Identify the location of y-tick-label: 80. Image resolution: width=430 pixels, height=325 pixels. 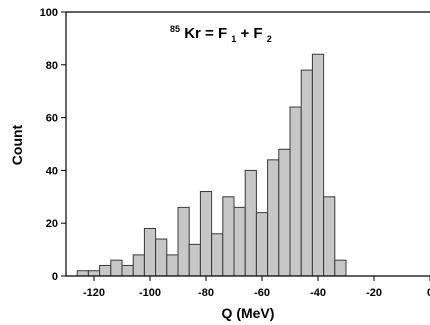
(52, 66).